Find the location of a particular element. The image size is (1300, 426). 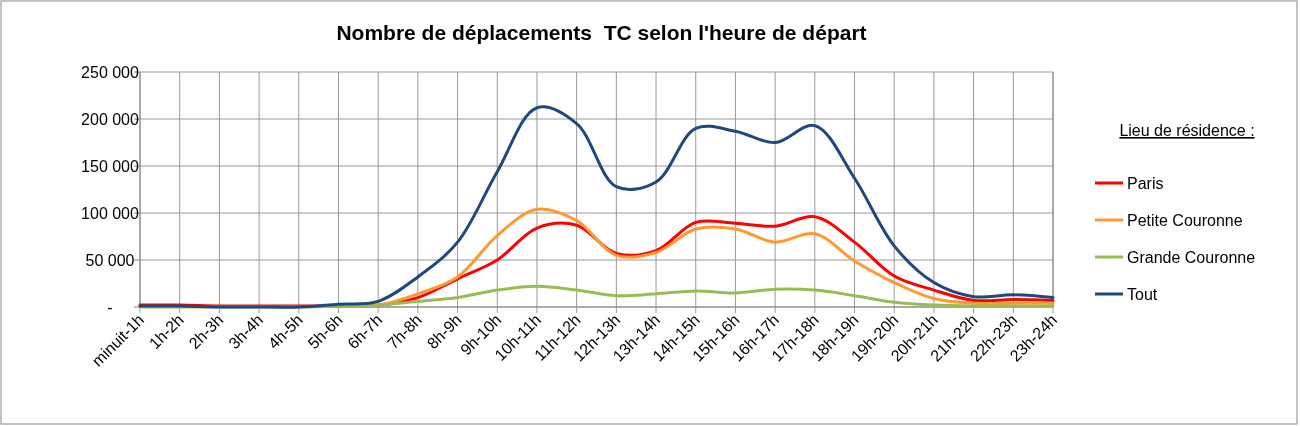

y-tick-label: 200 000 is located at coordinates (110, 119).